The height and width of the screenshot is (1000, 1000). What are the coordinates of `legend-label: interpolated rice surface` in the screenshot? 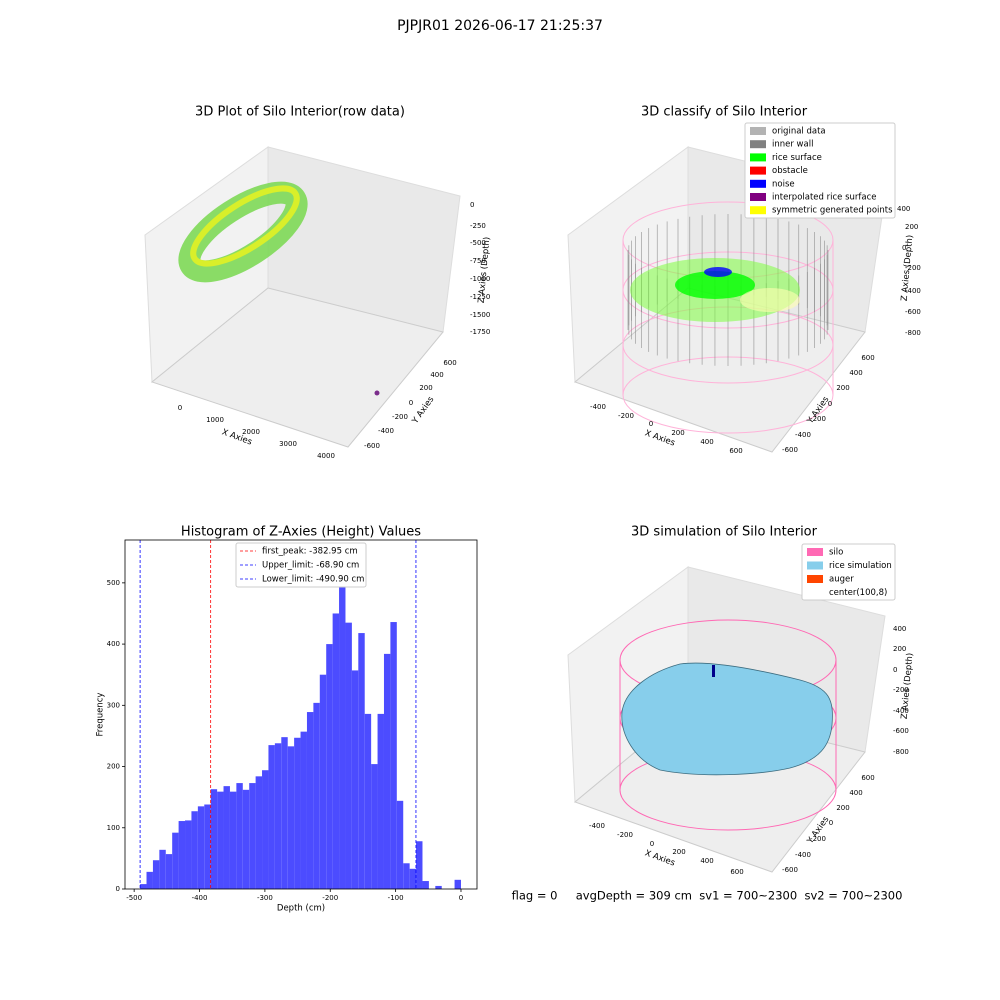 It's located at (824, 198).